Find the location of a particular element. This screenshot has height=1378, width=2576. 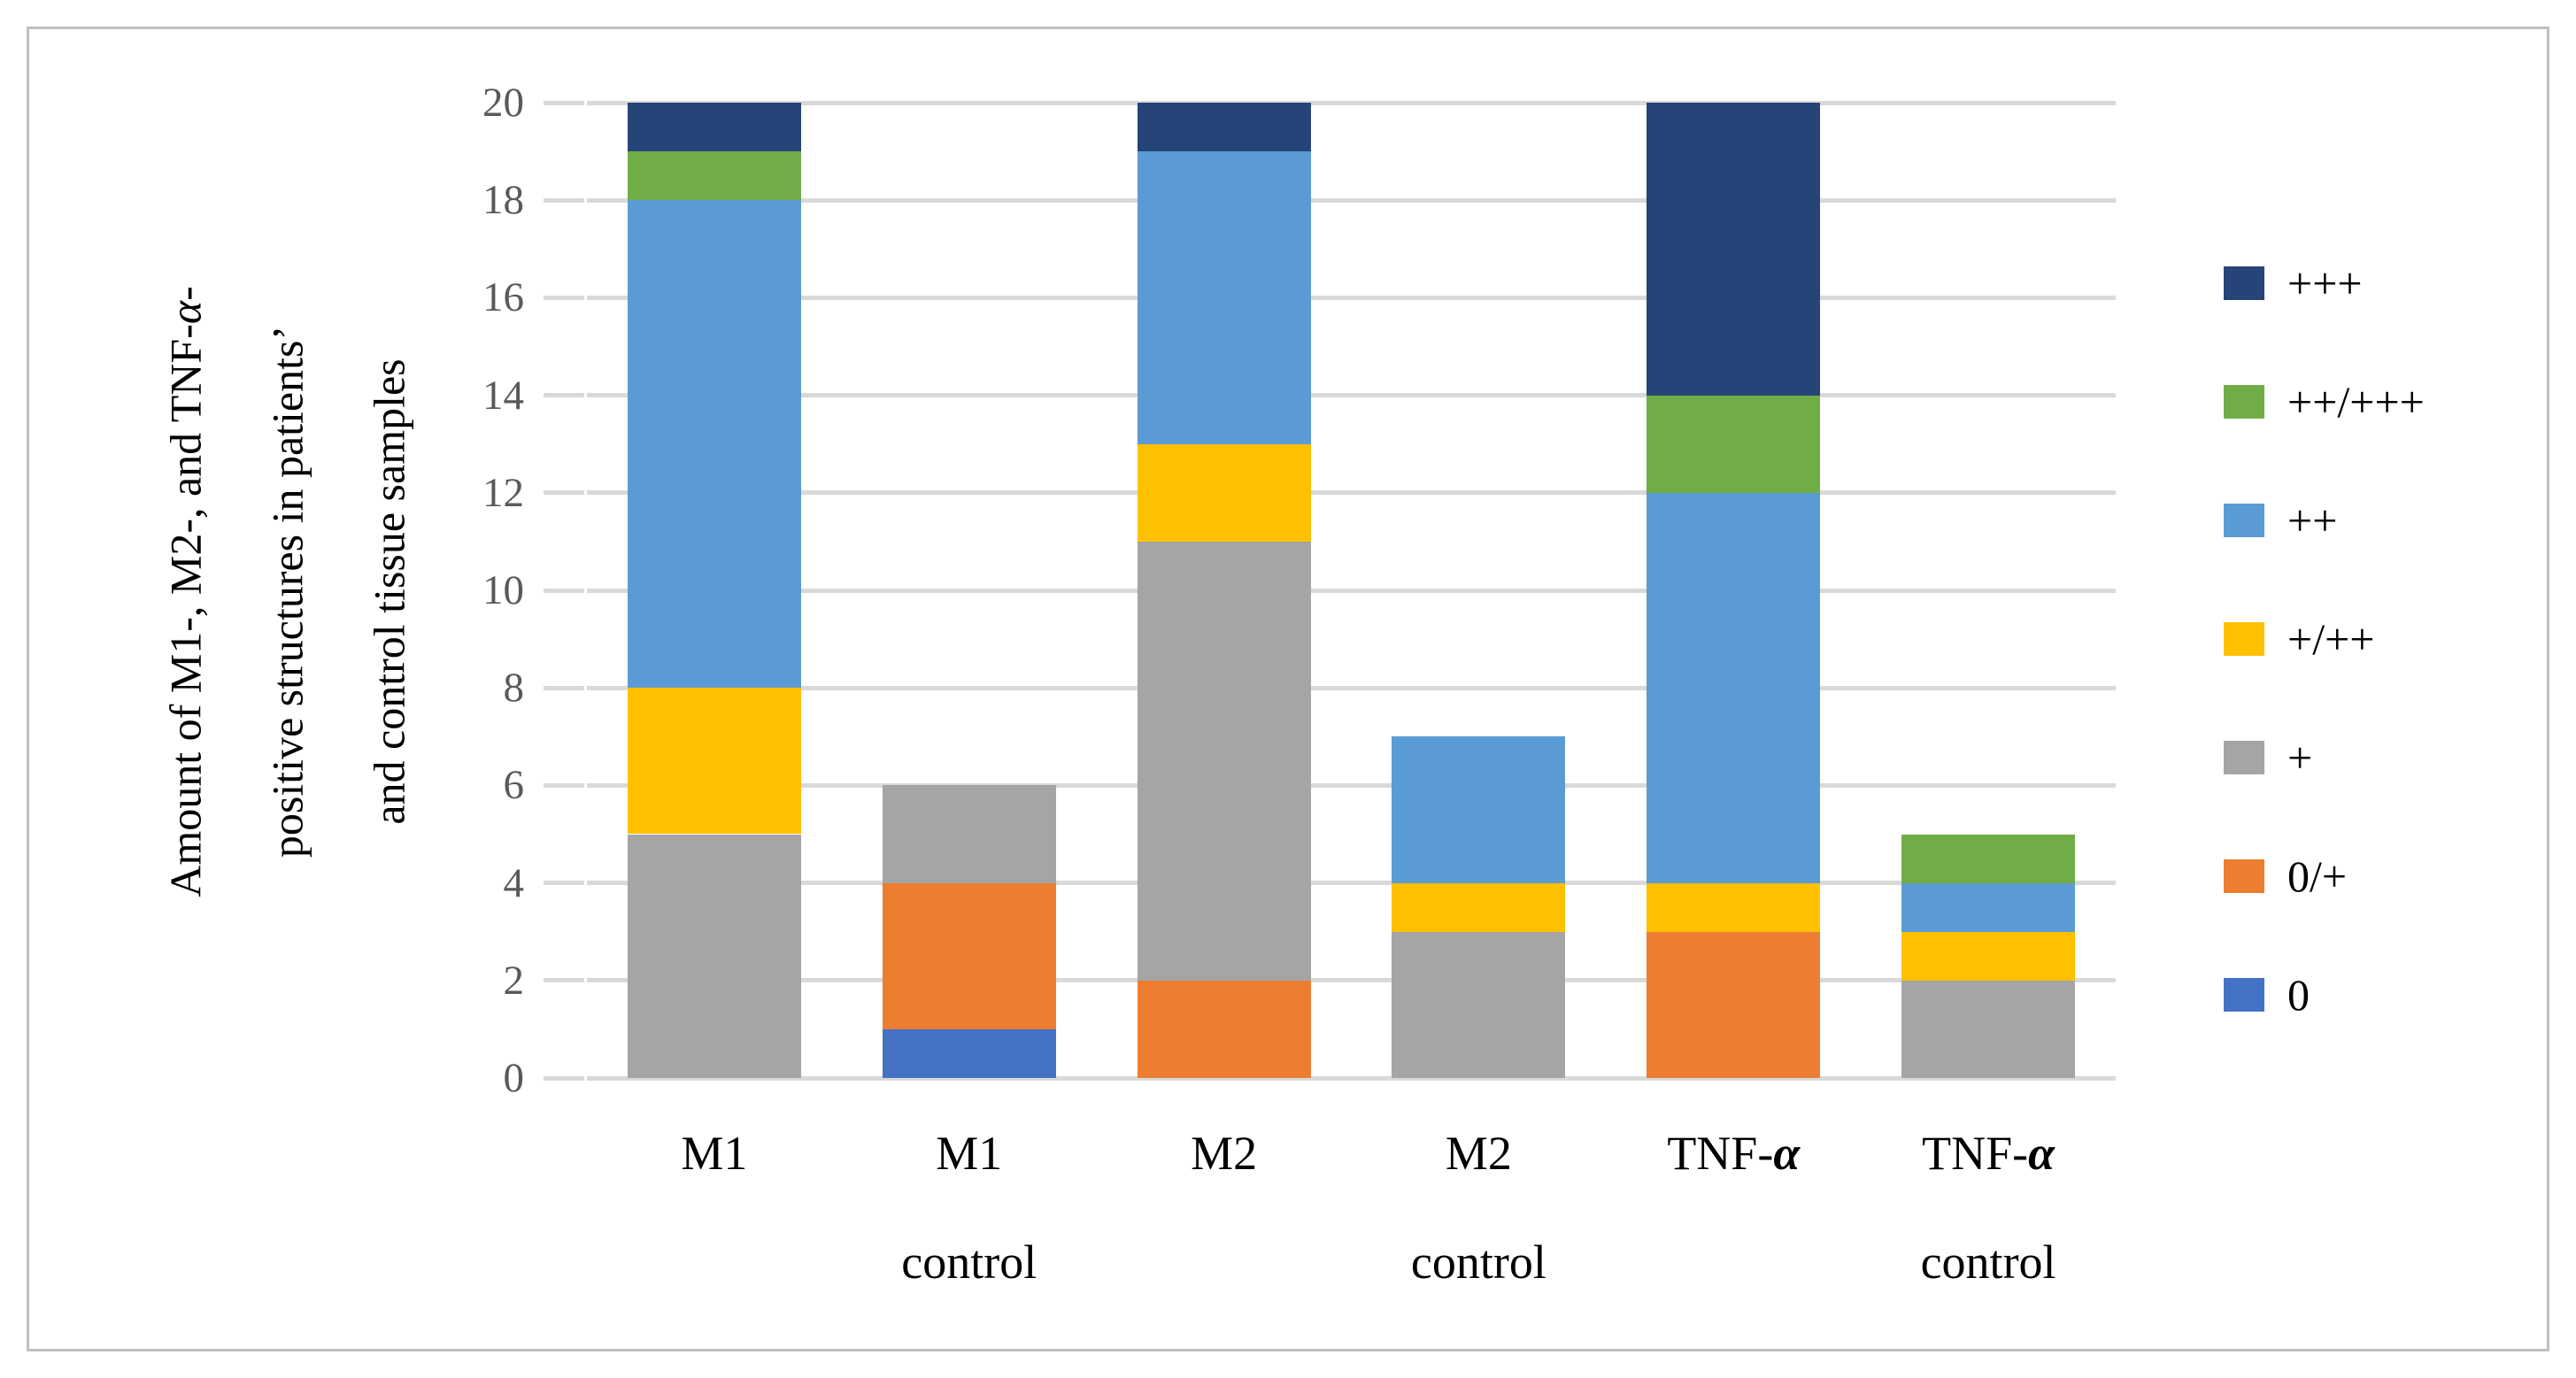

y-tick-label: 20 is located at coordinates (503, 103).